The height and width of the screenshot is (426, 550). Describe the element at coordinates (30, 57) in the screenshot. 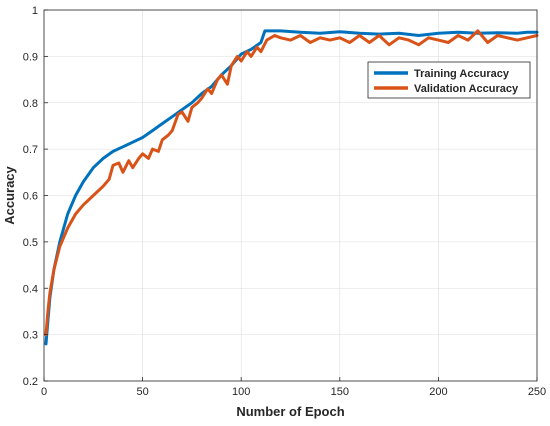

I see `y-tick-label: 0.9` at that location.